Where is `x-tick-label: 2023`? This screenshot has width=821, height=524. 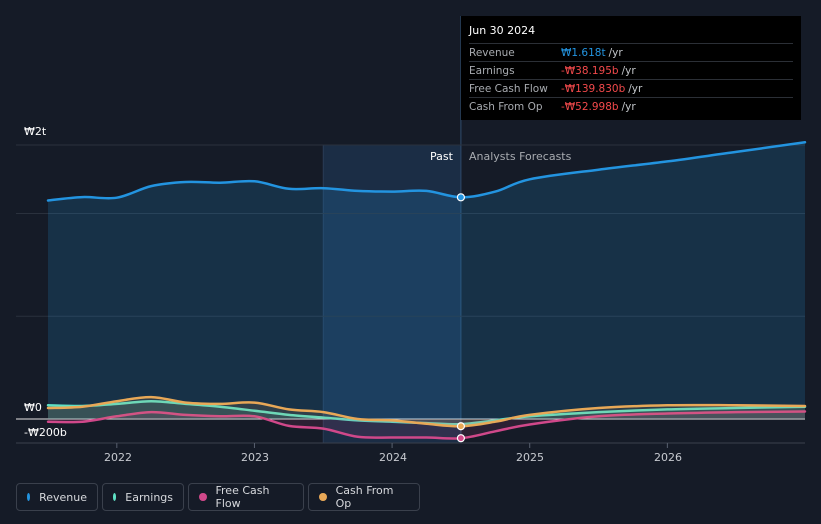 x-tick-label: 2023 is located at coordinates (255, 457).